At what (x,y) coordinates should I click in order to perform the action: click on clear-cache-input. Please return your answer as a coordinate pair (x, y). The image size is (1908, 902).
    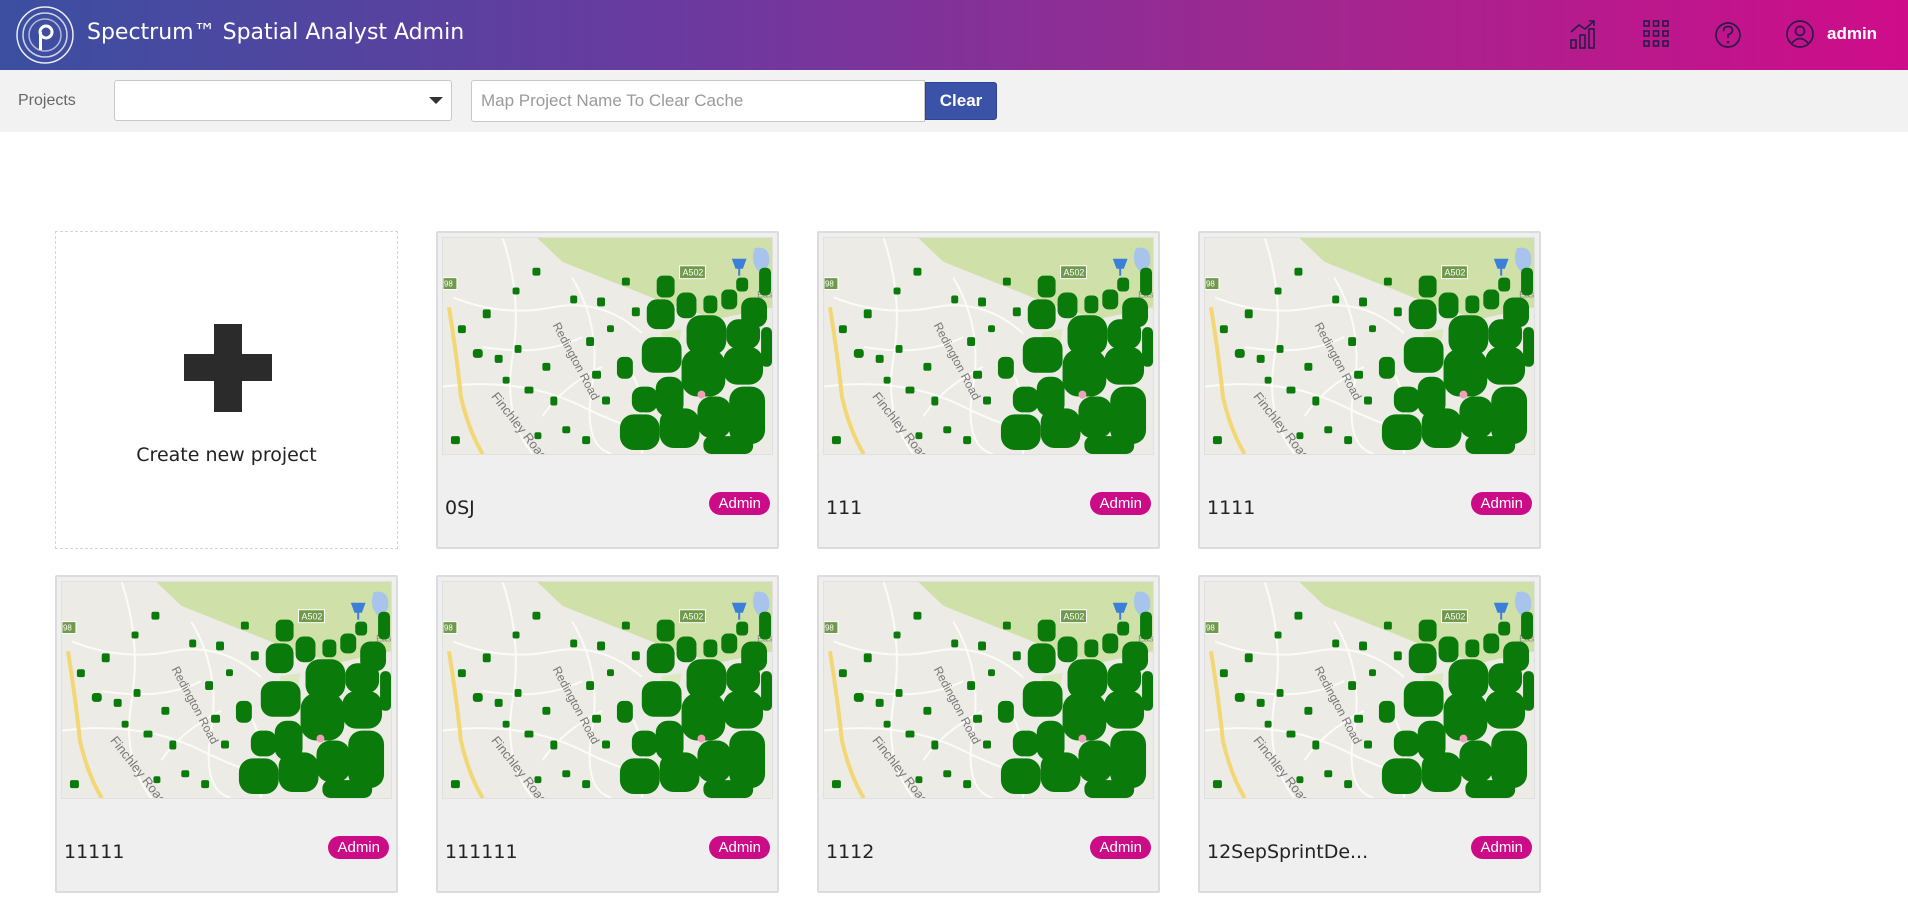
    Looking at the image, I should click on (698, 101).